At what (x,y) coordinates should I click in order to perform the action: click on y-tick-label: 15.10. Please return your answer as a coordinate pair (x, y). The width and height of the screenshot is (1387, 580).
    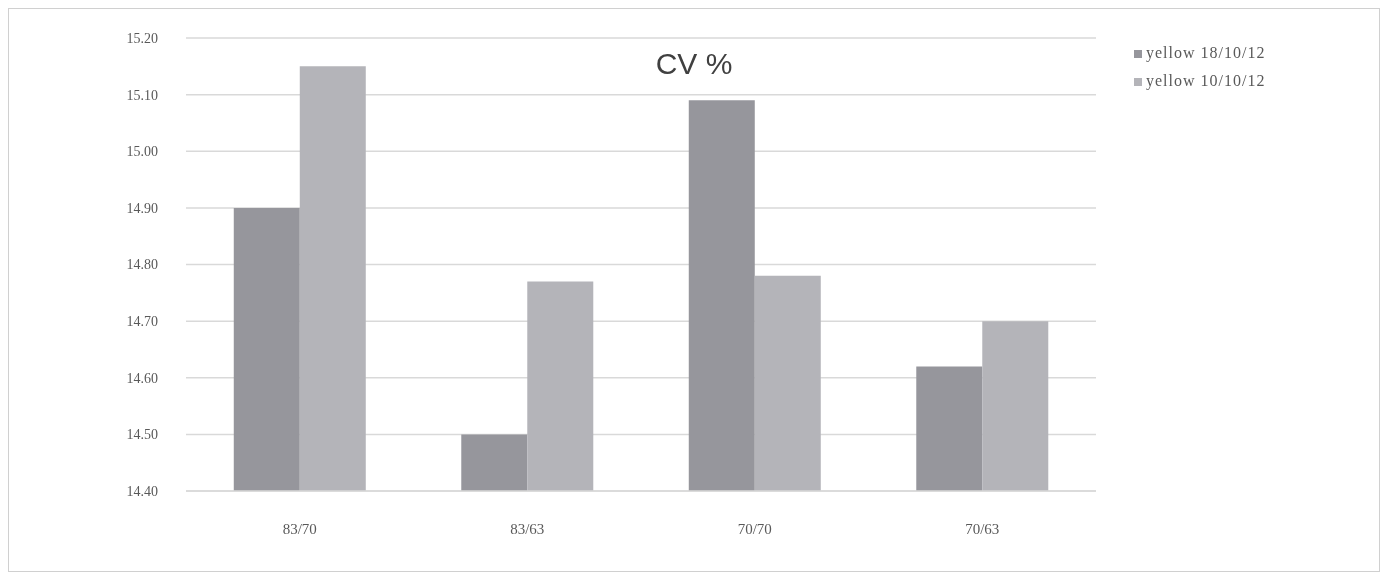
    Looking at the image, I should click on (142, 95).